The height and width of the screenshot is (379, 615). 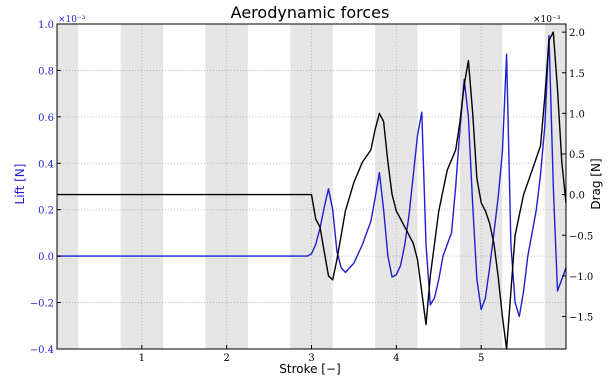 What do you see at coordinates (577, 196) in the screenshot?
I see `right-tick-label: 0.0` at bounding box center [577, 196].